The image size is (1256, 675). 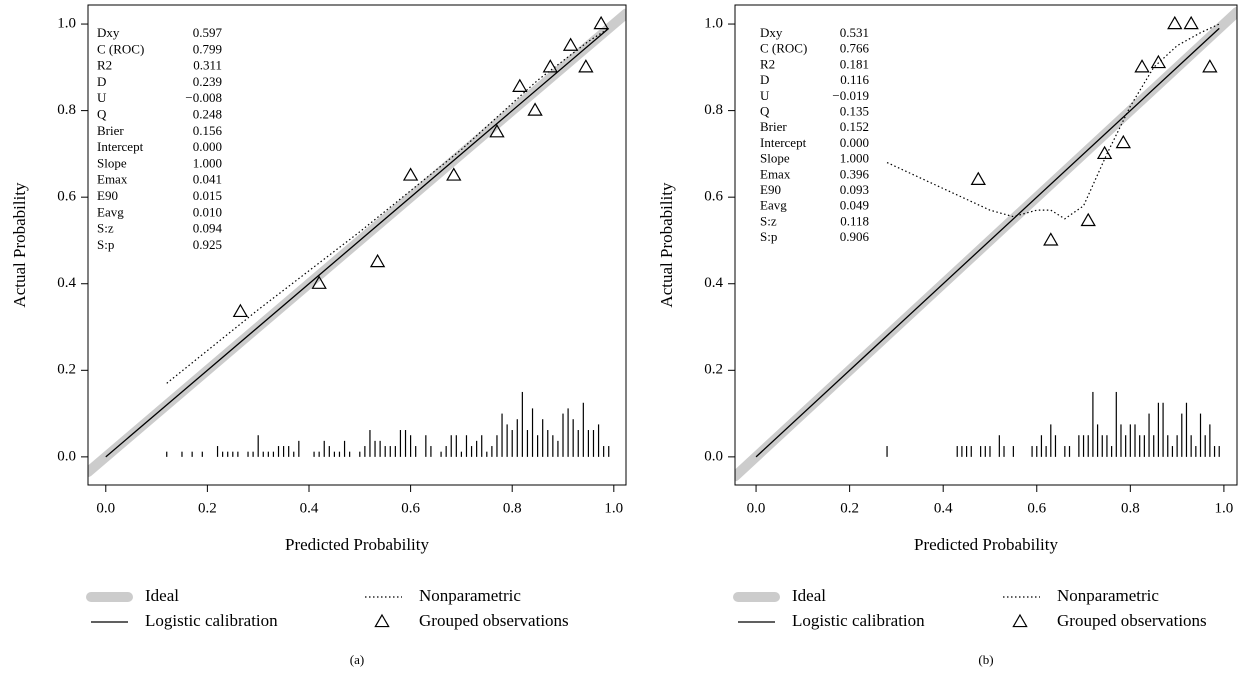 I want to click on stat-value: 0.156, so click(x=208, y=130).